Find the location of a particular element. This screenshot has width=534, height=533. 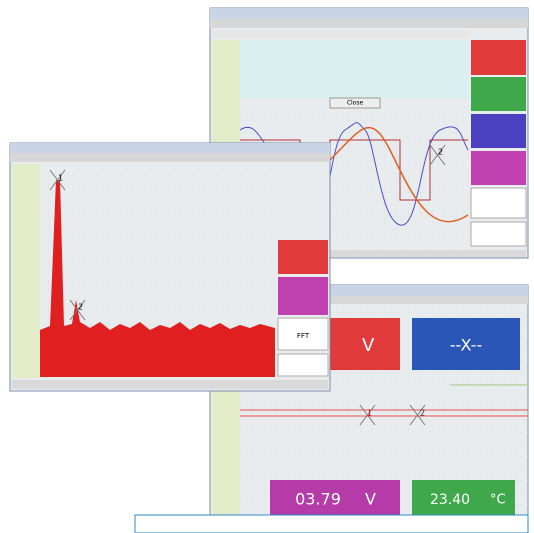

toolbar is located at coordinates (340, 34).